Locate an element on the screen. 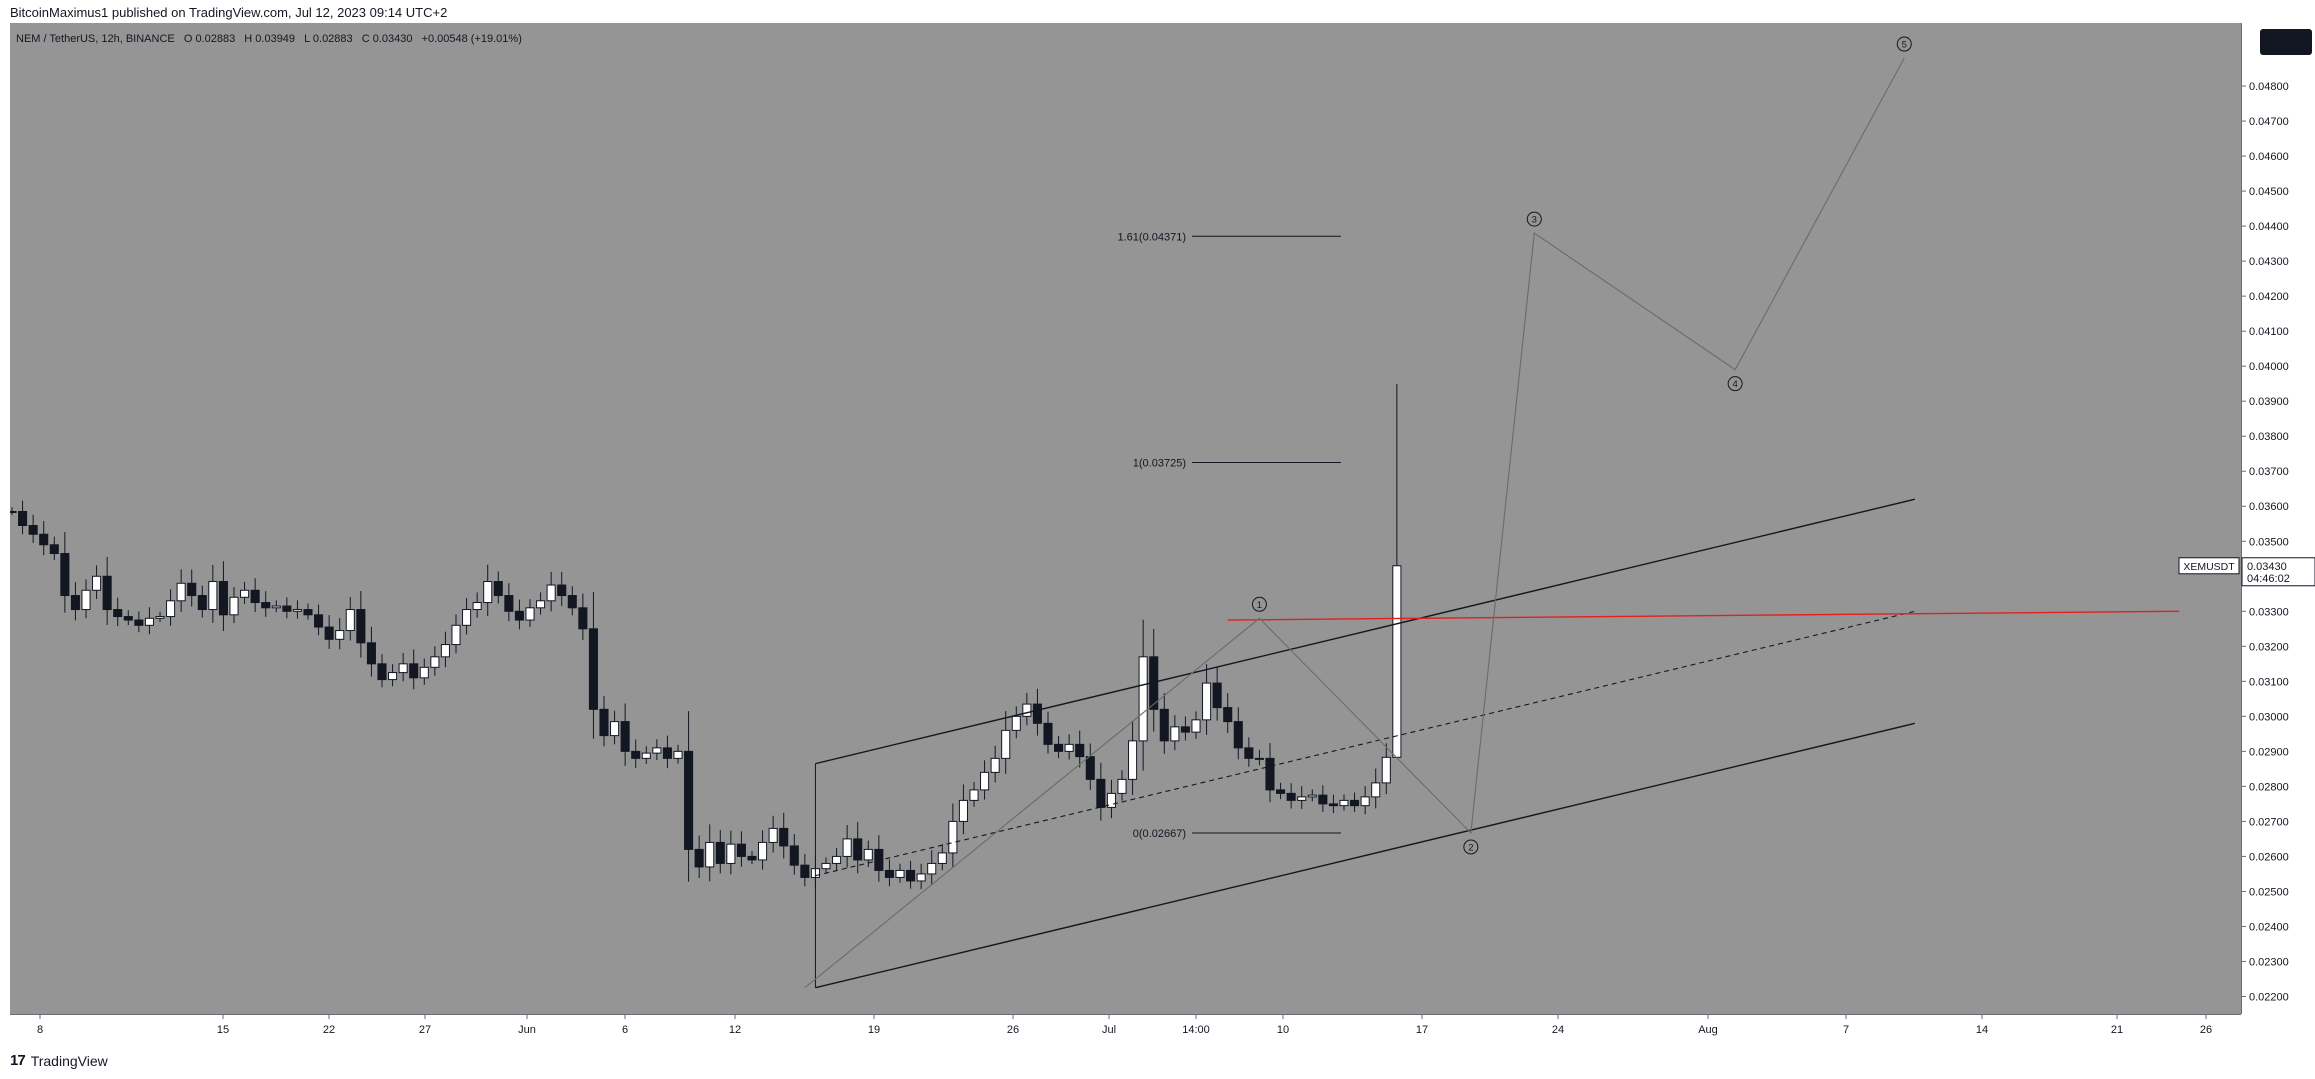 The image size is (2315, 1079). channel-lower-line is located at coordinates (1365, 855).